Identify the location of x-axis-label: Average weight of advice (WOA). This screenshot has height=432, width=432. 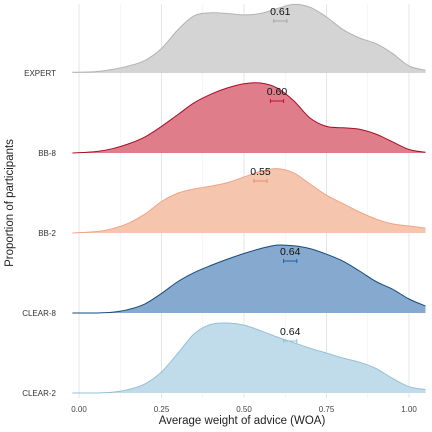
(242, 421).